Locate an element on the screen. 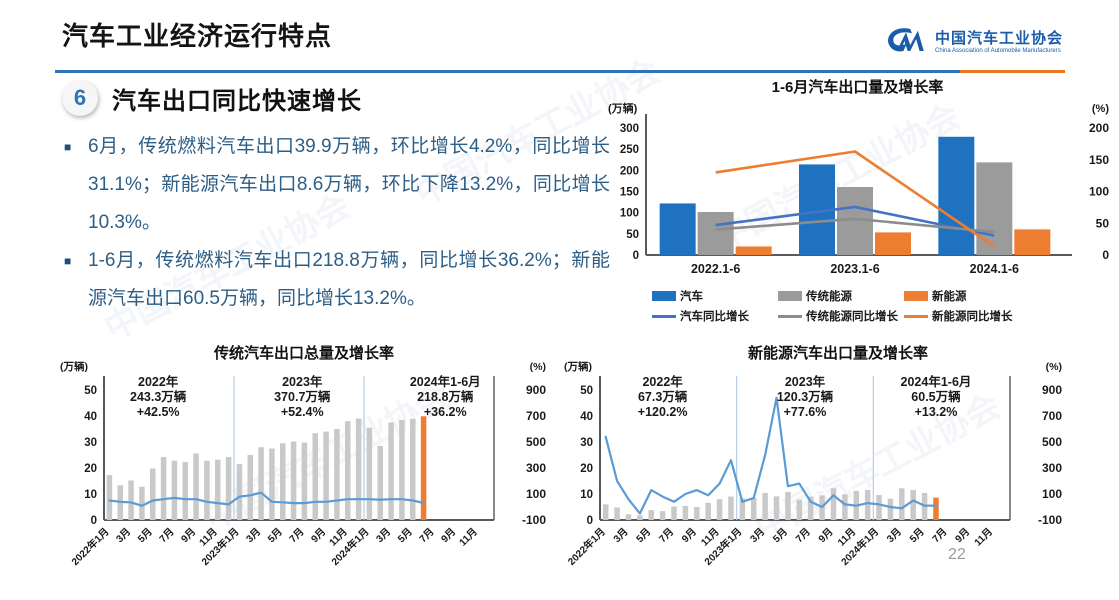 This screenshot has width=1119, height=600. legend-label: 新能源同比增长 is located at coordinates (972, 317).